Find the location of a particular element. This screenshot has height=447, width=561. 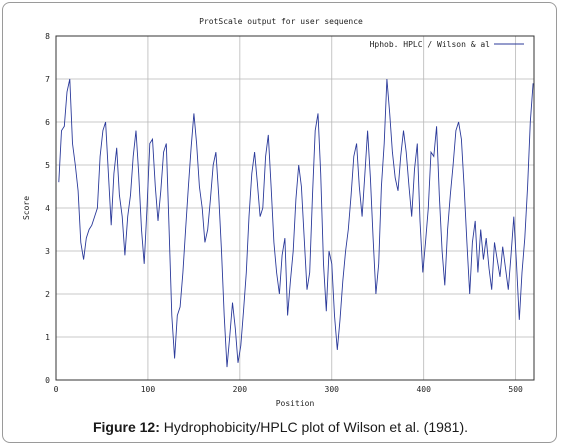

x-axis-label: Position is located at coordinates (295, 403).